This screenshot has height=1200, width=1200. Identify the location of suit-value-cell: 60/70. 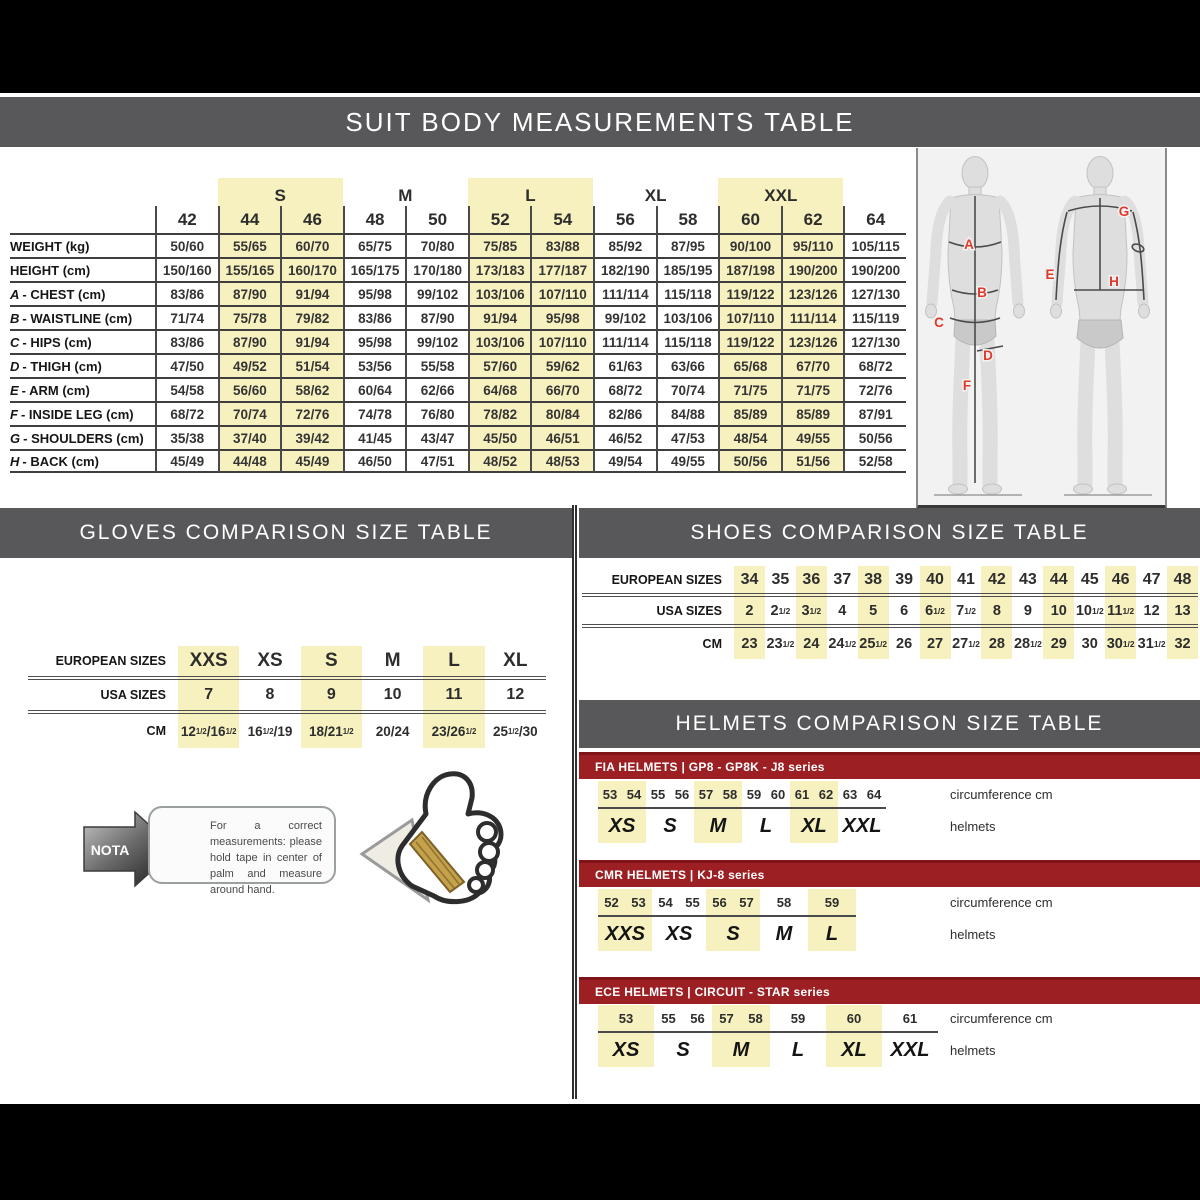
(311, 245).